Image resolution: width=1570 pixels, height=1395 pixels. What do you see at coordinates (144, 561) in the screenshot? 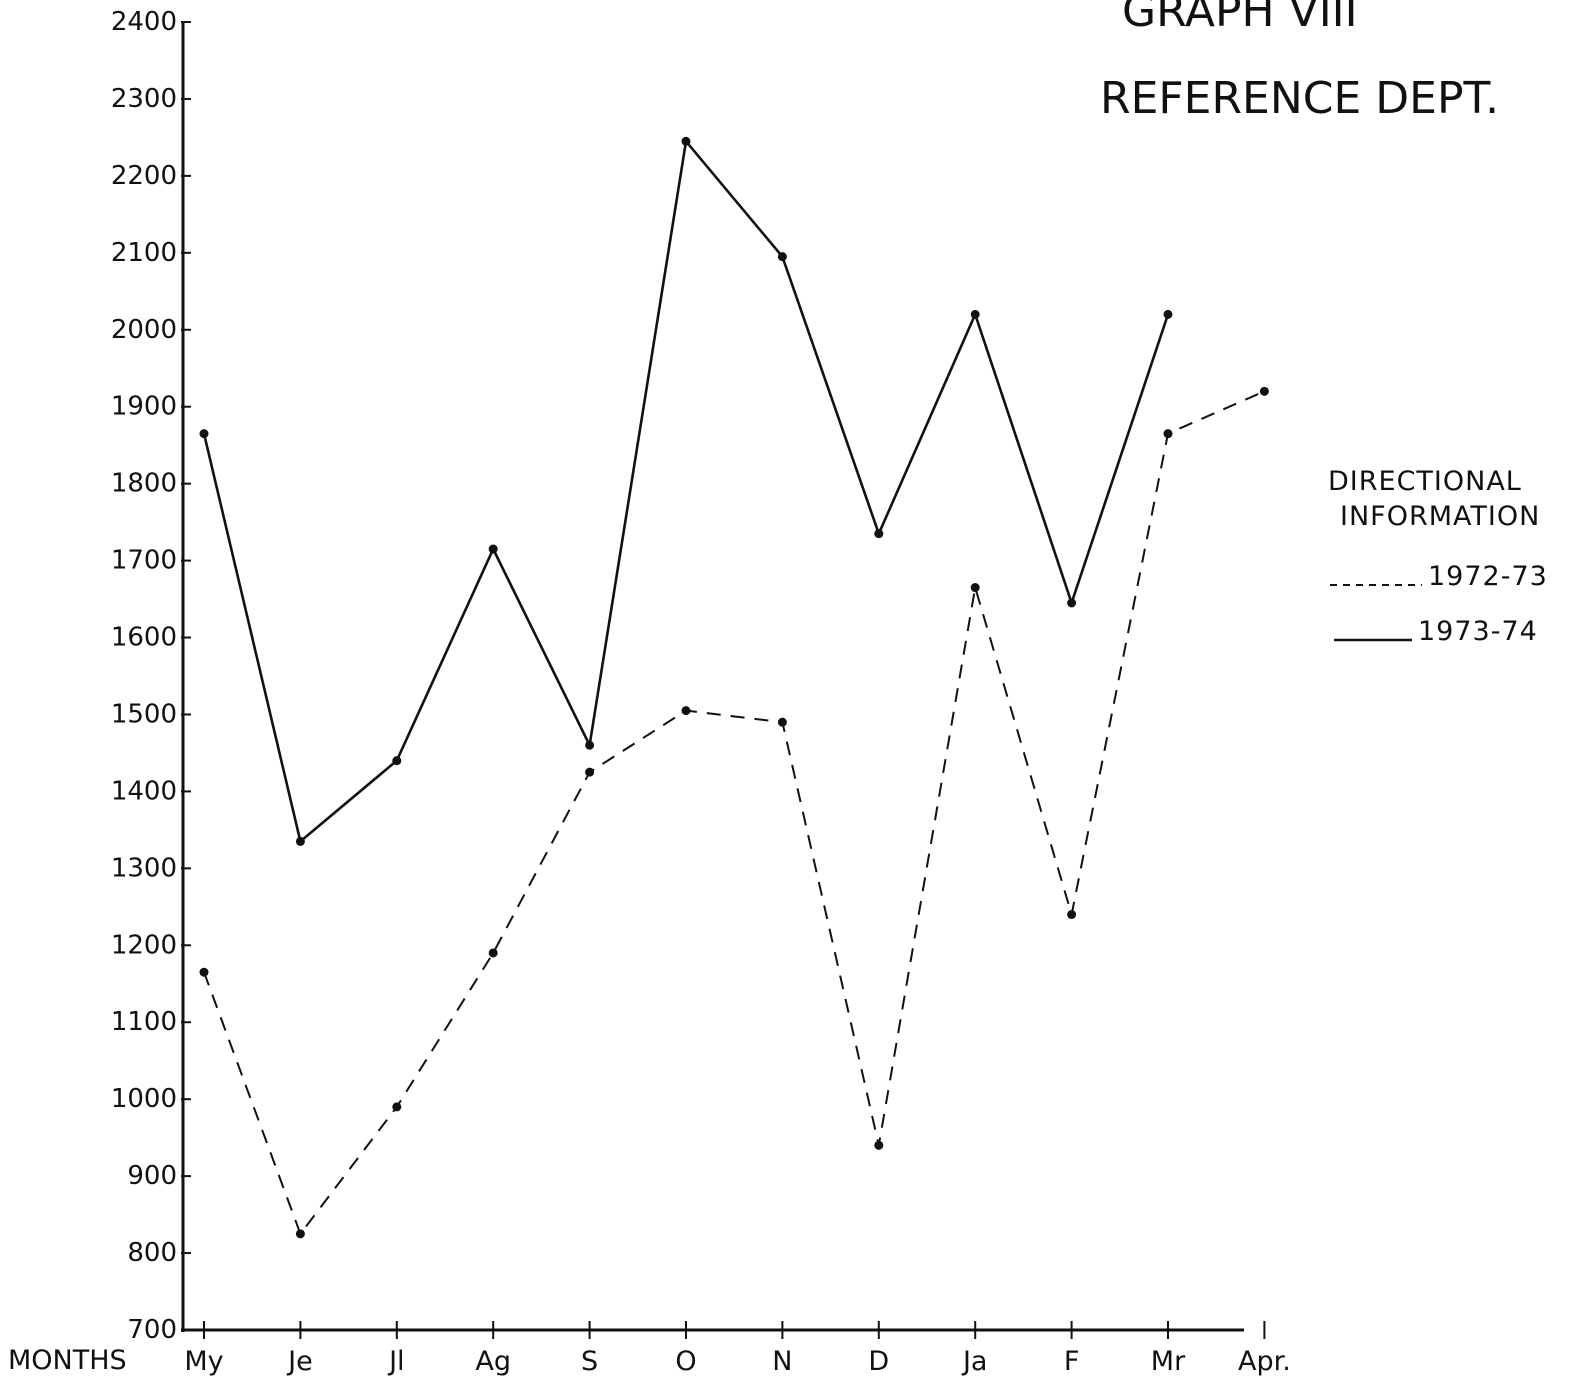
I see `y-tick-label: 1700` at bounding box center [144, 561].